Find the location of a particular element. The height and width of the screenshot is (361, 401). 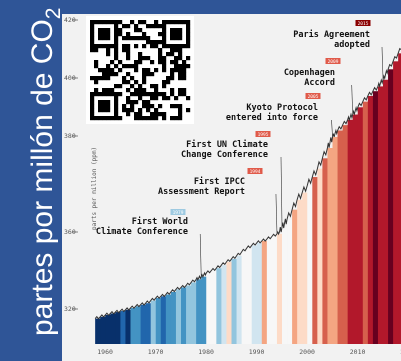

stripe-1981 is located at coordinates (214, 307).